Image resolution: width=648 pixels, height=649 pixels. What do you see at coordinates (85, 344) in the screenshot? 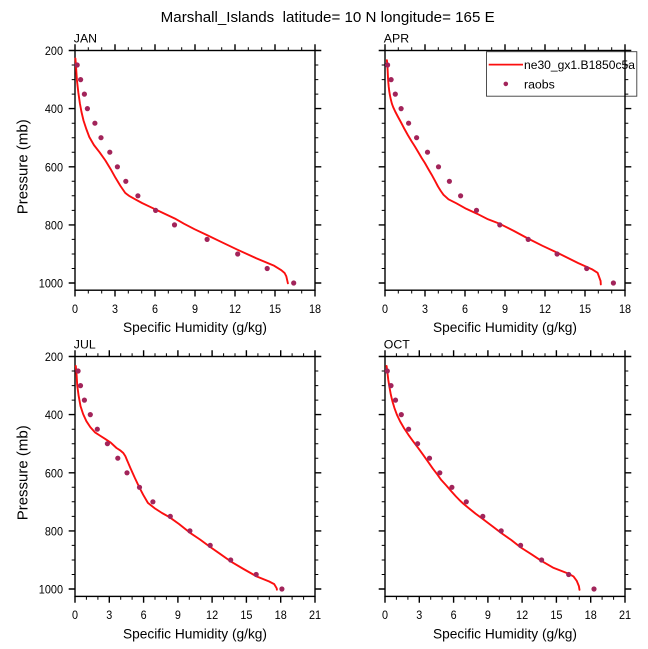
I see `svg-text: JUL` at bounding box center [85, 344].